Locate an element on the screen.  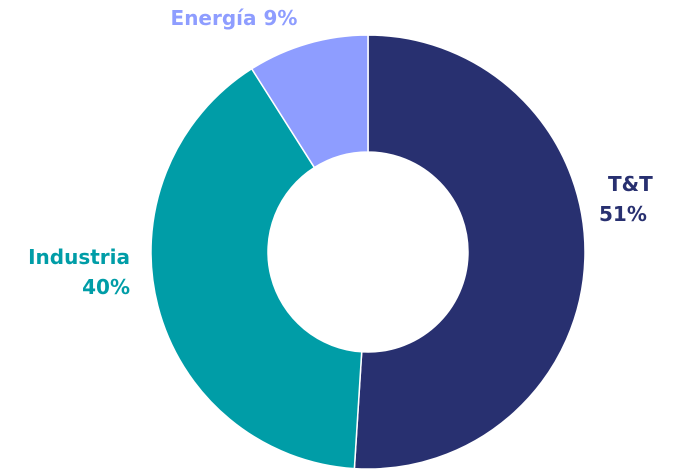
slice-label-tt-name: T&T is located at coordinates (630, 184).